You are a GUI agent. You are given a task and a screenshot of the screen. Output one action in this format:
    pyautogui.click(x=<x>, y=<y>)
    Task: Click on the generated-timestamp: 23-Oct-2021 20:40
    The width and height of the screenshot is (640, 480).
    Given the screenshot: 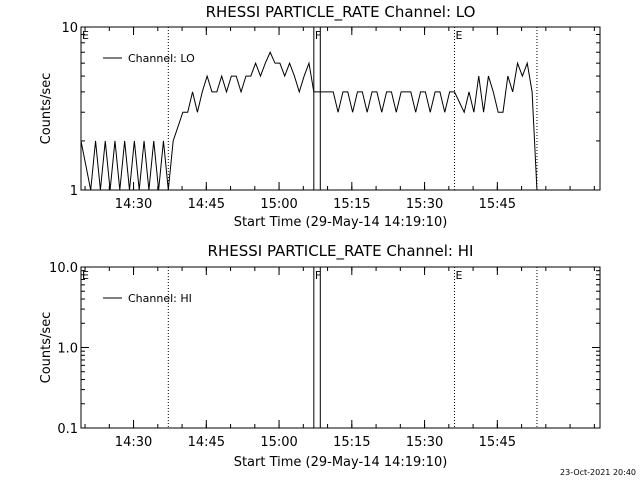 What is the action you would take?
    pyautogui.click(x=598, y=472)
    